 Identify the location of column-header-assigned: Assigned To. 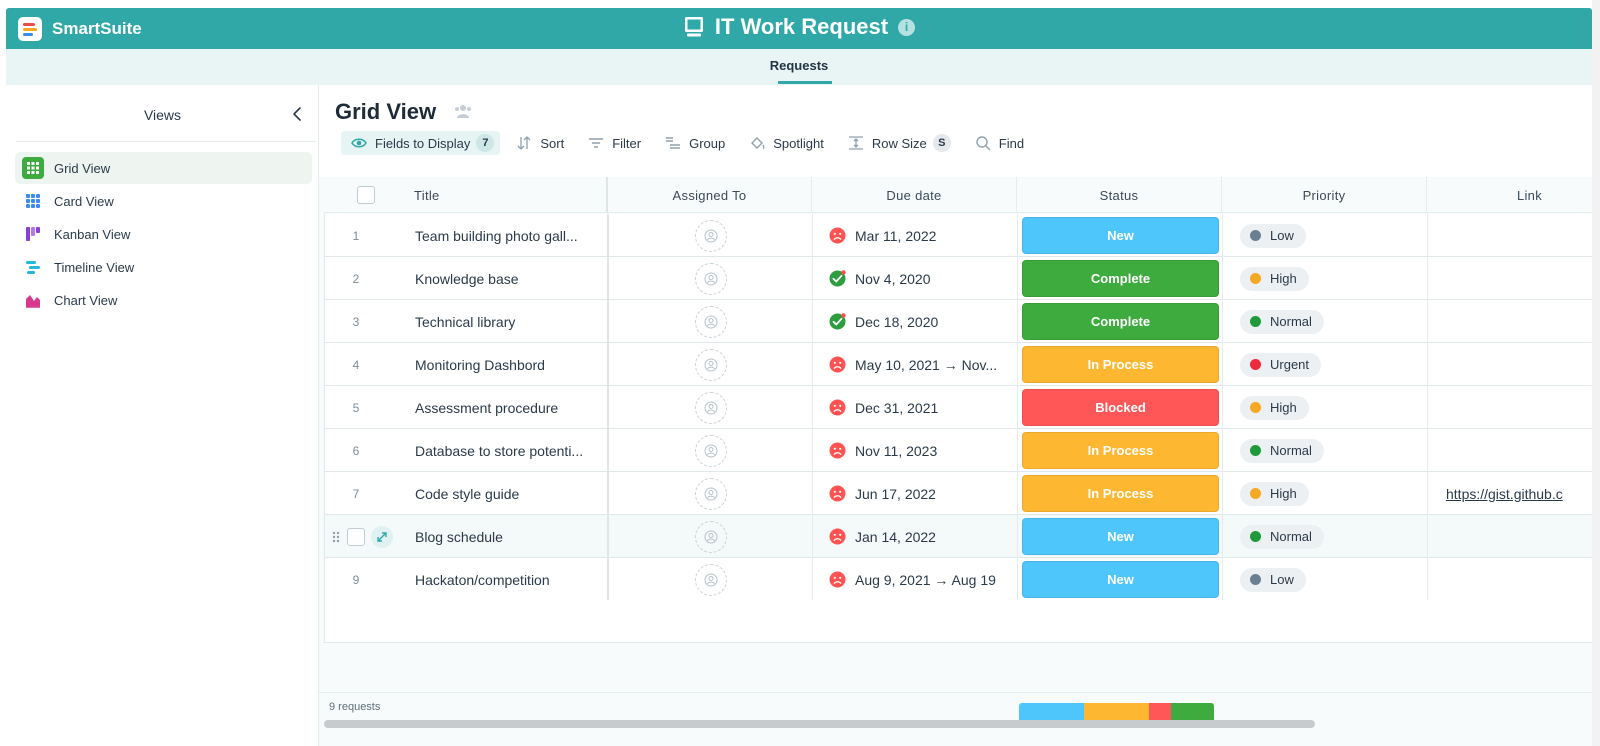
(710, 195).